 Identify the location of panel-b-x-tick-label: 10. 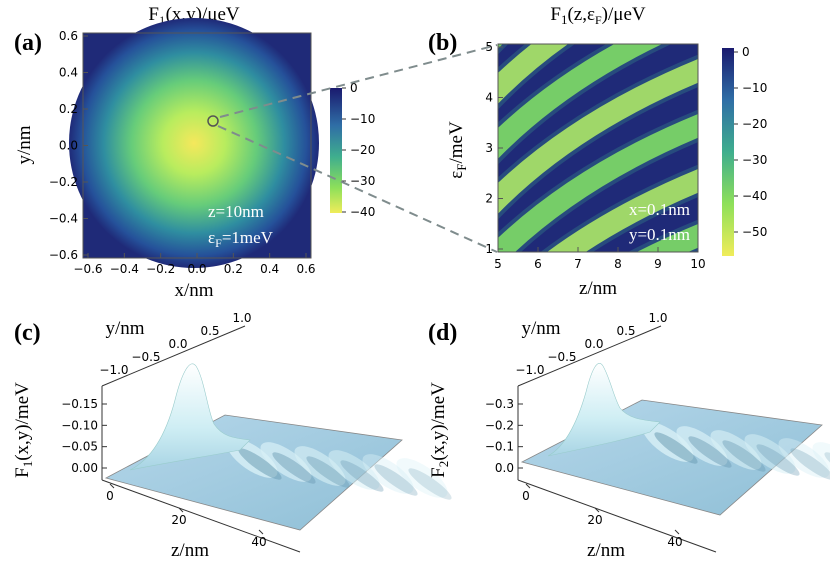
(697, 264).